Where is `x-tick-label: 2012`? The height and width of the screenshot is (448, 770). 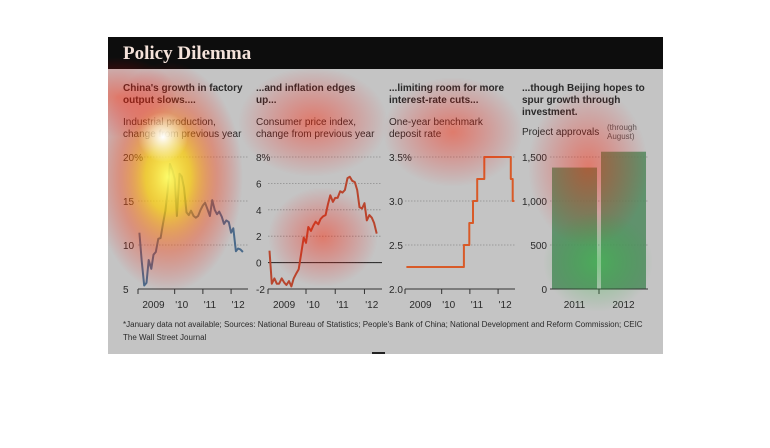
x-tick-label: 2012 is located at coordinates (623, 305).